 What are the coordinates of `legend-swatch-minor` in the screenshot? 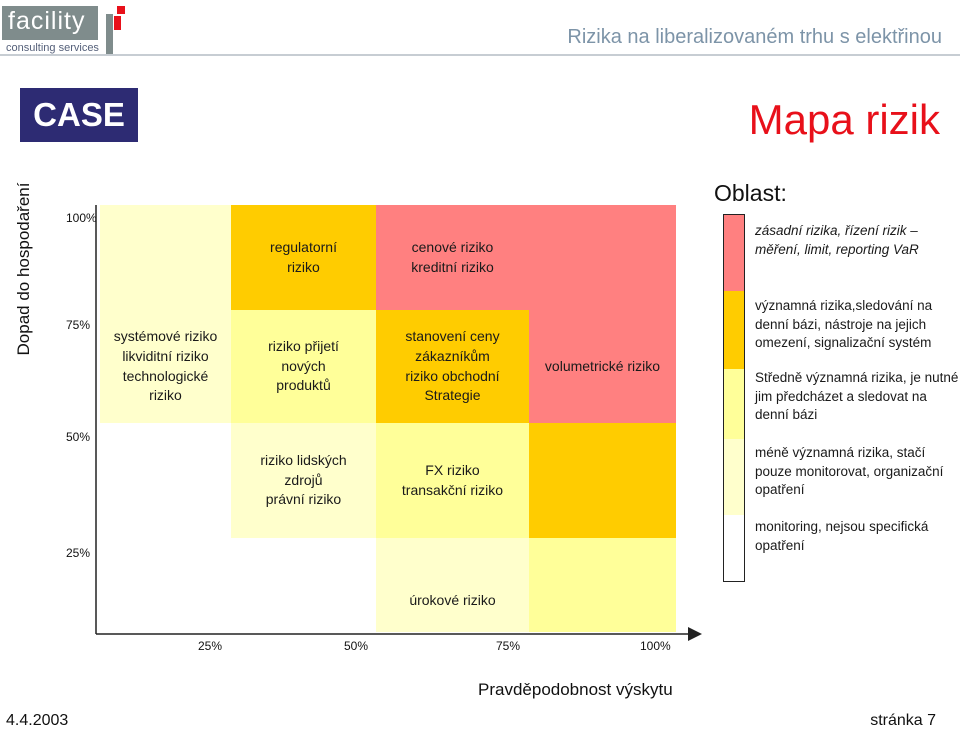 It's located at (734, 477).